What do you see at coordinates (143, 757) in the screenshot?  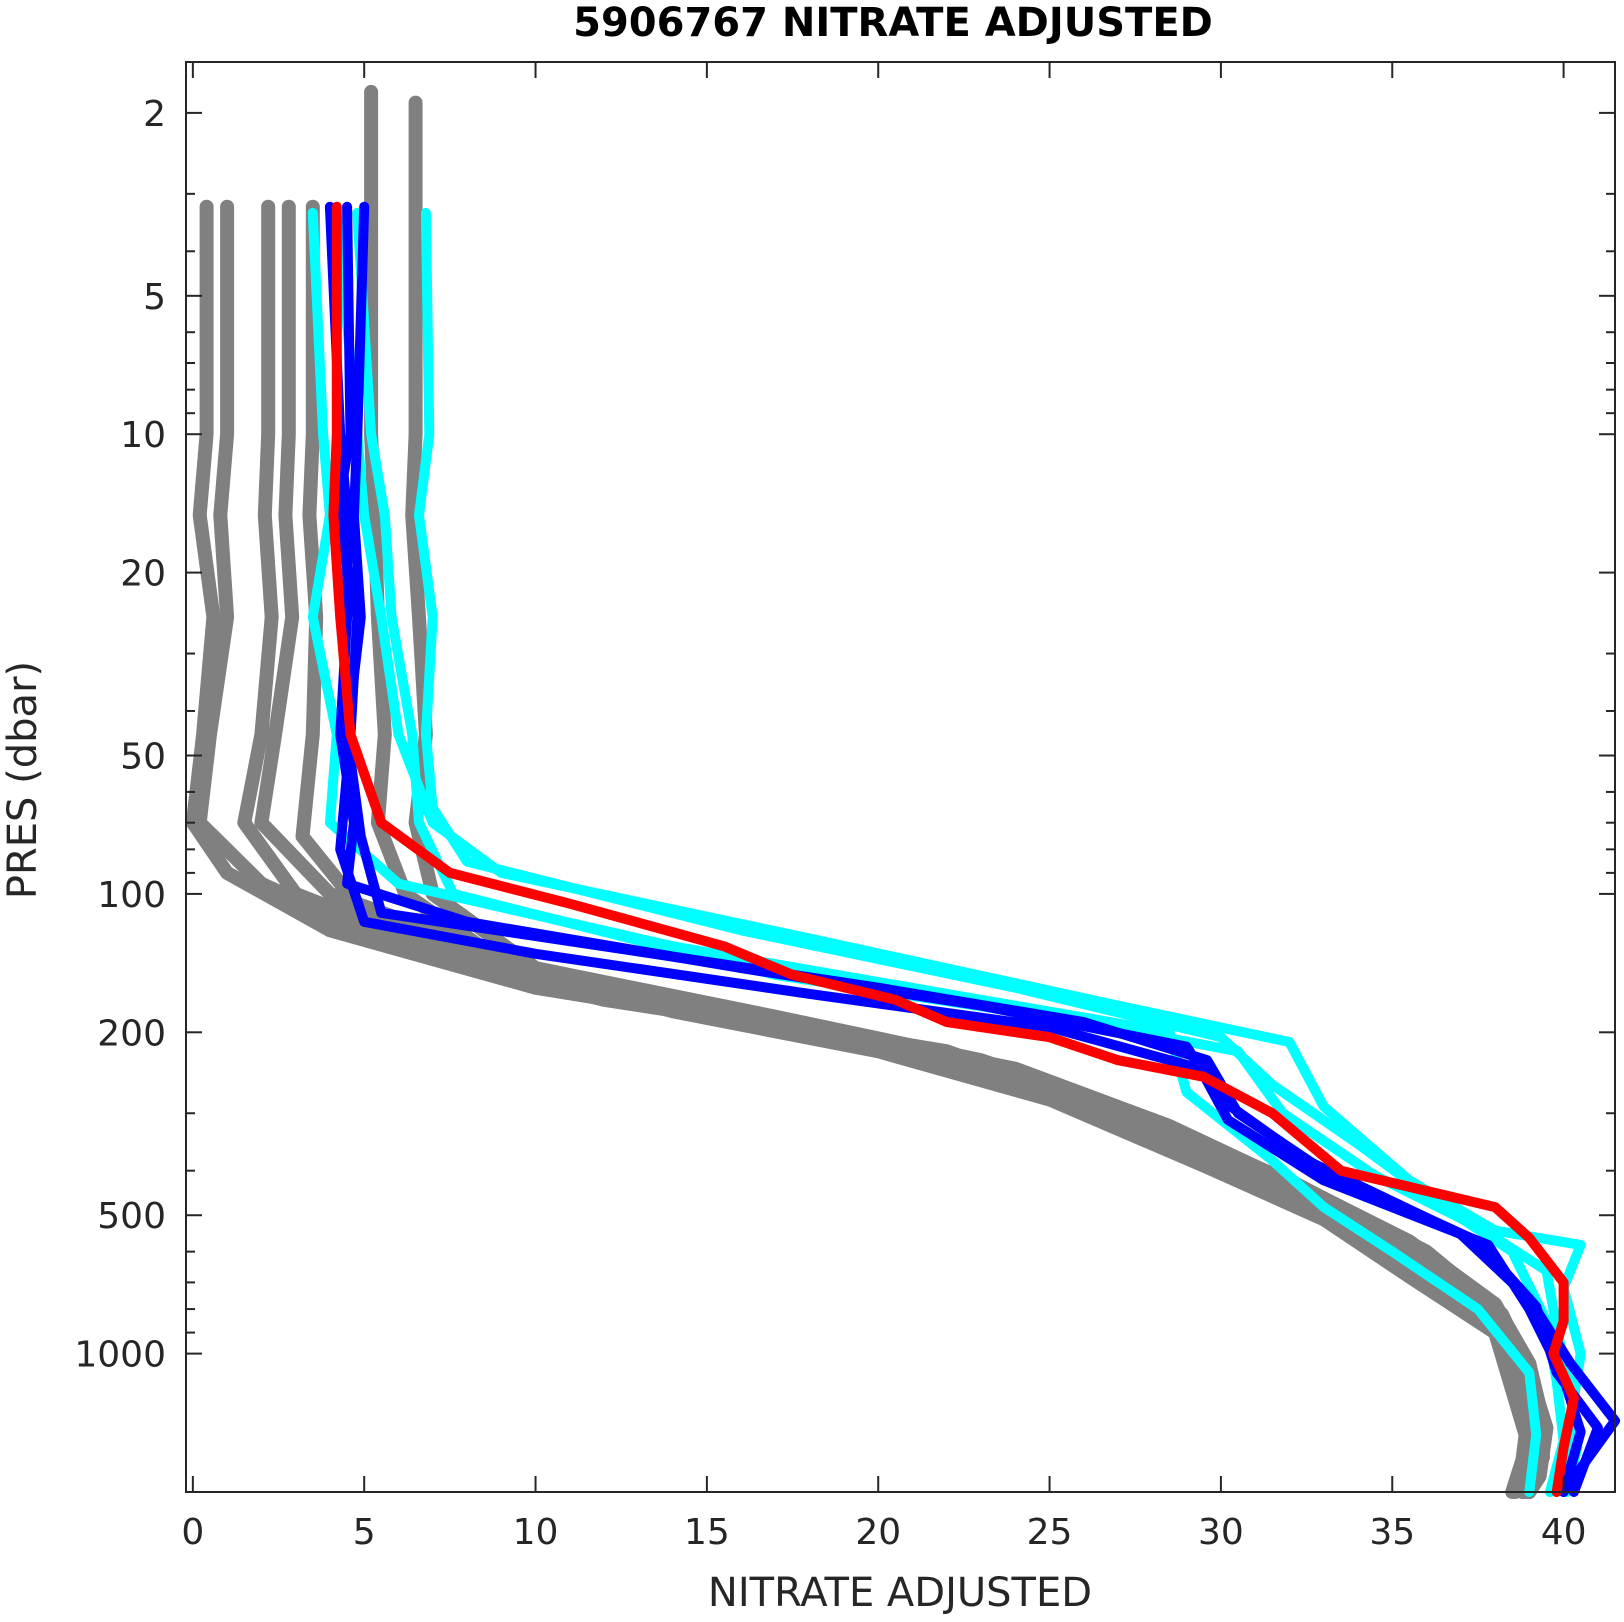 I see `y-tick-label: 50` at bounding box center [143, 757].